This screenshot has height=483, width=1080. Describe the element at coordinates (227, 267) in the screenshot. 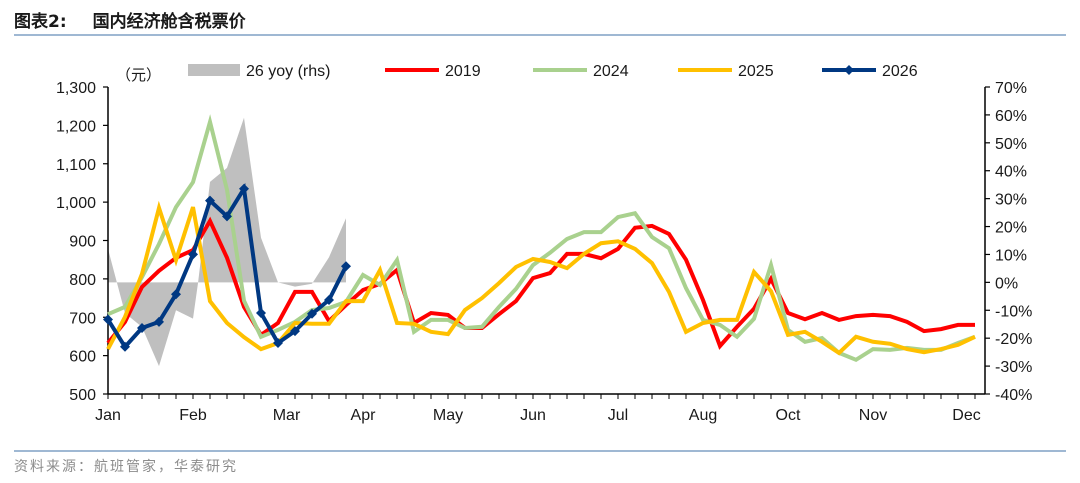

I see `series-2026` at that location.